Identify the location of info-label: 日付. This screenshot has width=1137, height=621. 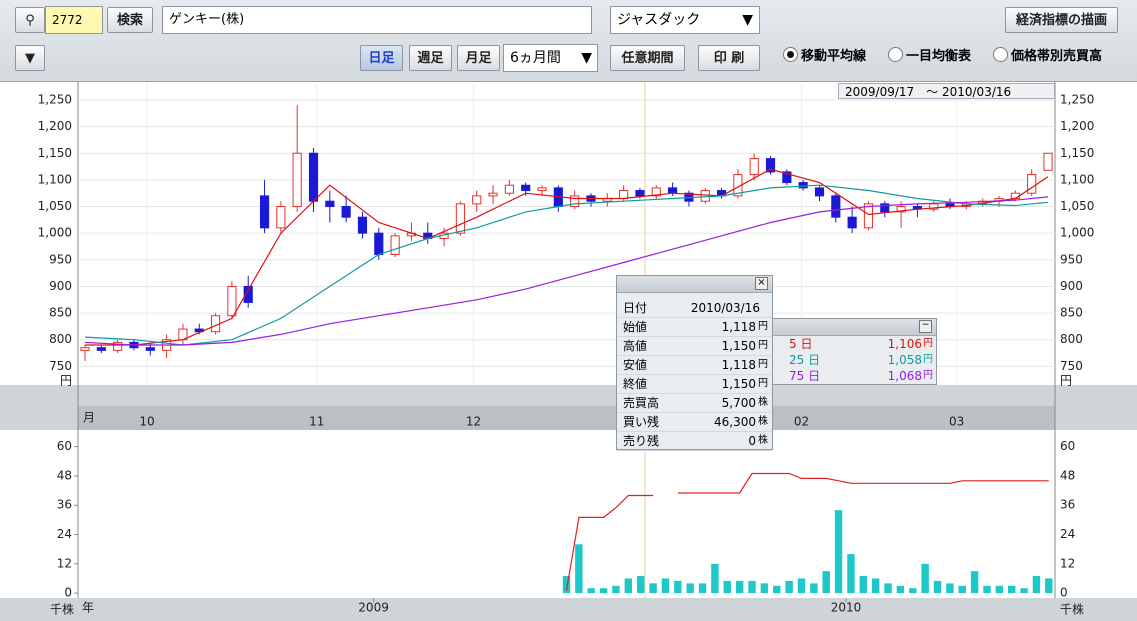
(635, 308).